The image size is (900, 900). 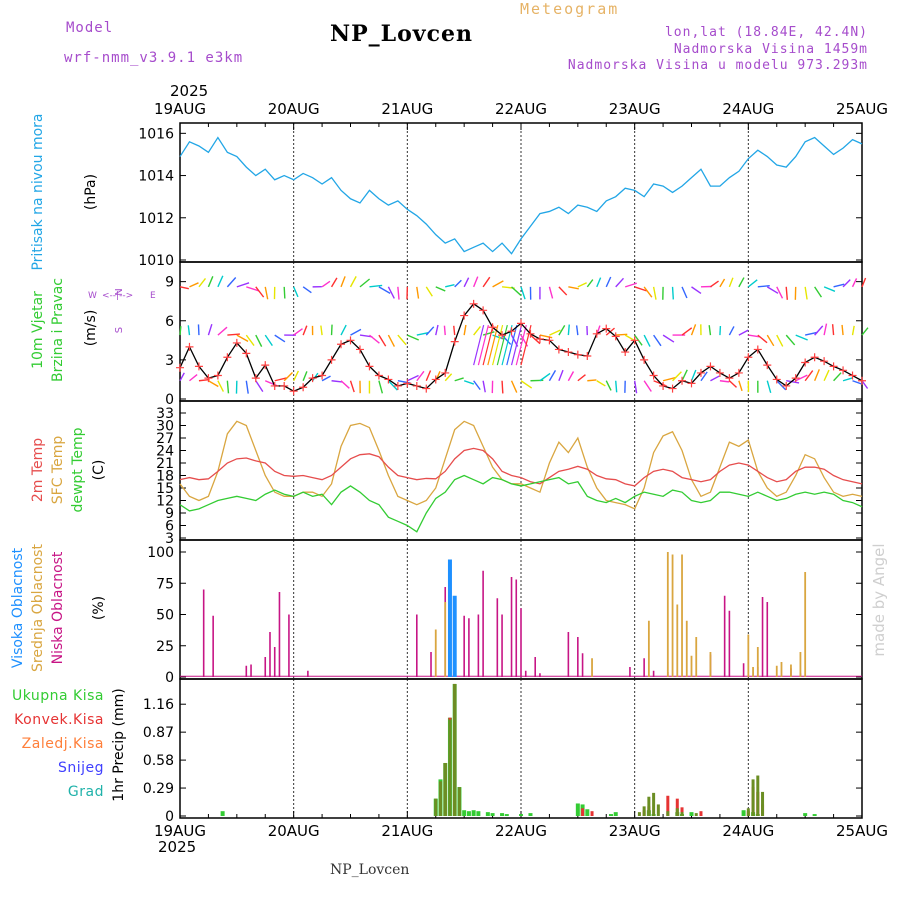 What do you see at coordinates (86, 792) in the screenshot?
I see `precip-legend-item: Grad` at bounding box center [86, 792].